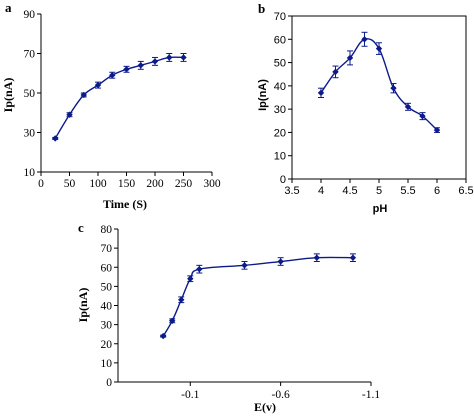 The image size is (474, 417). Describe the element at coordinates (107, 345) in the screenshot. I see `panel-c-y-tick-label: 20` at that location.